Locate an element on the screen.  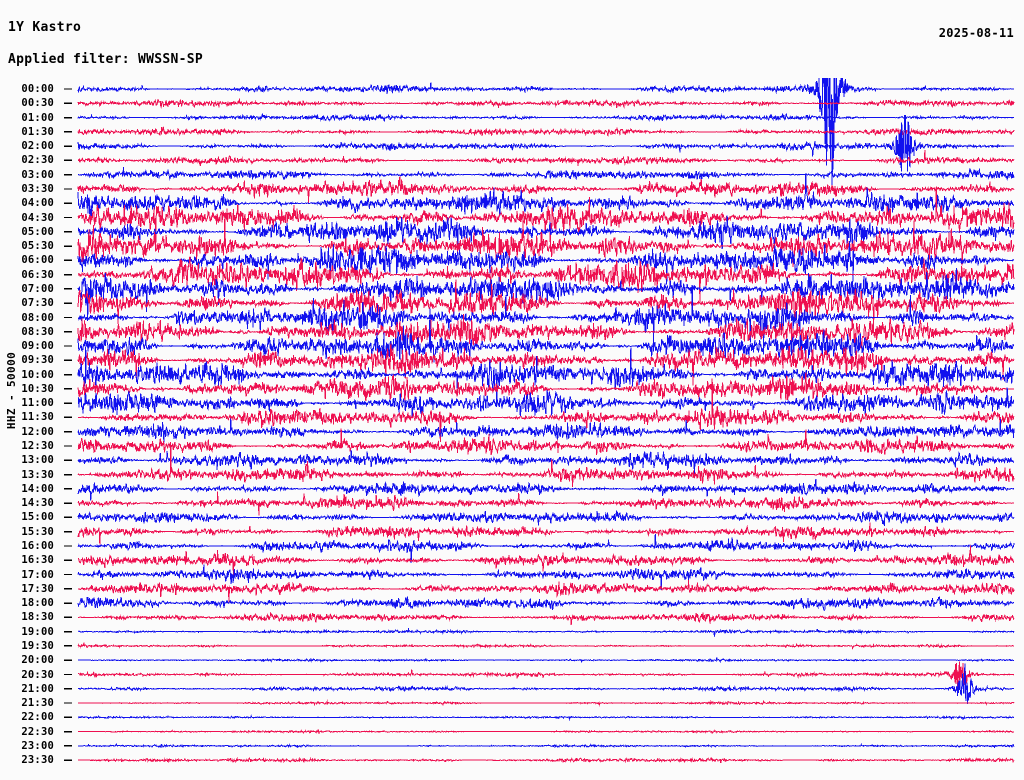
time-axis-label: 02:30 is located at coordinates (37, 160).